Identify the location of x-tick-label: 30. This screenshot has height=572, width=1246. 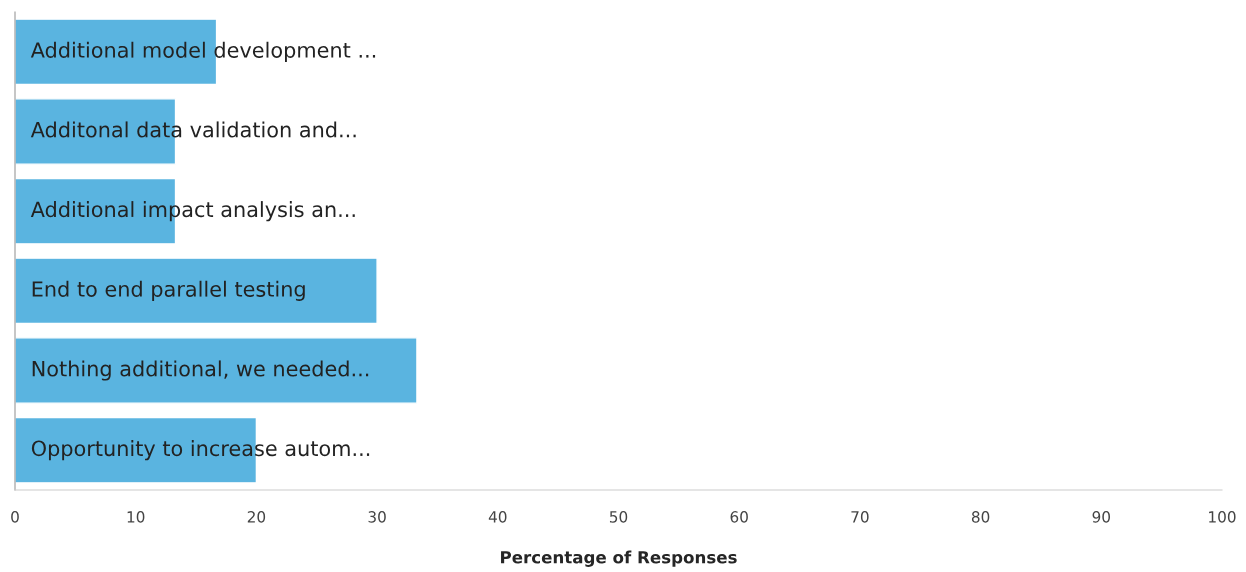
(377, 517).